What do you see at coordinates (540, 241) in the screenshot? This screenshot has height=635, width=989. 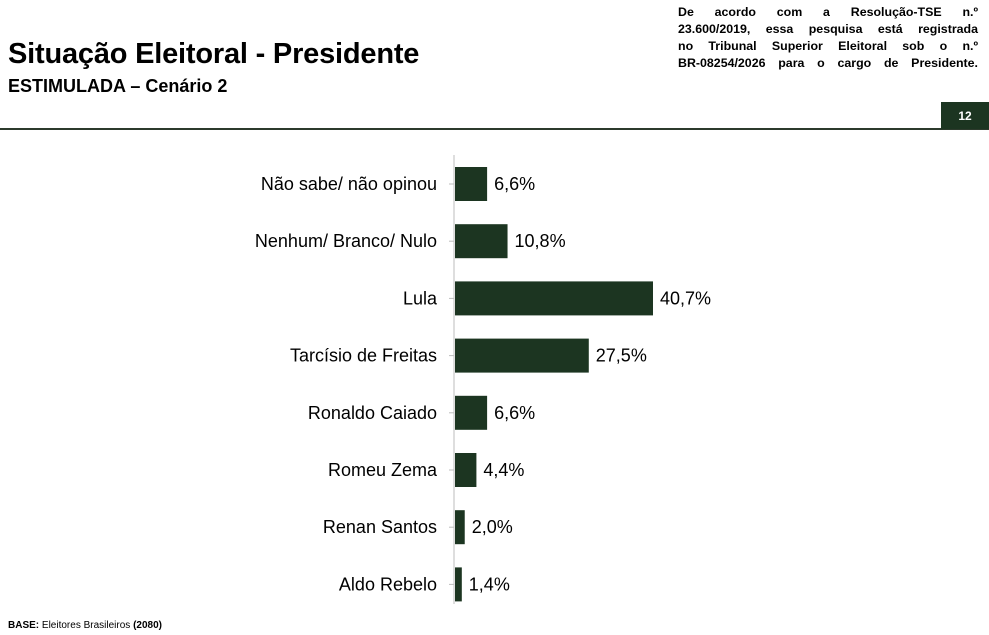 I see `data-label: 10,8%` at bounding box center [540, 241].